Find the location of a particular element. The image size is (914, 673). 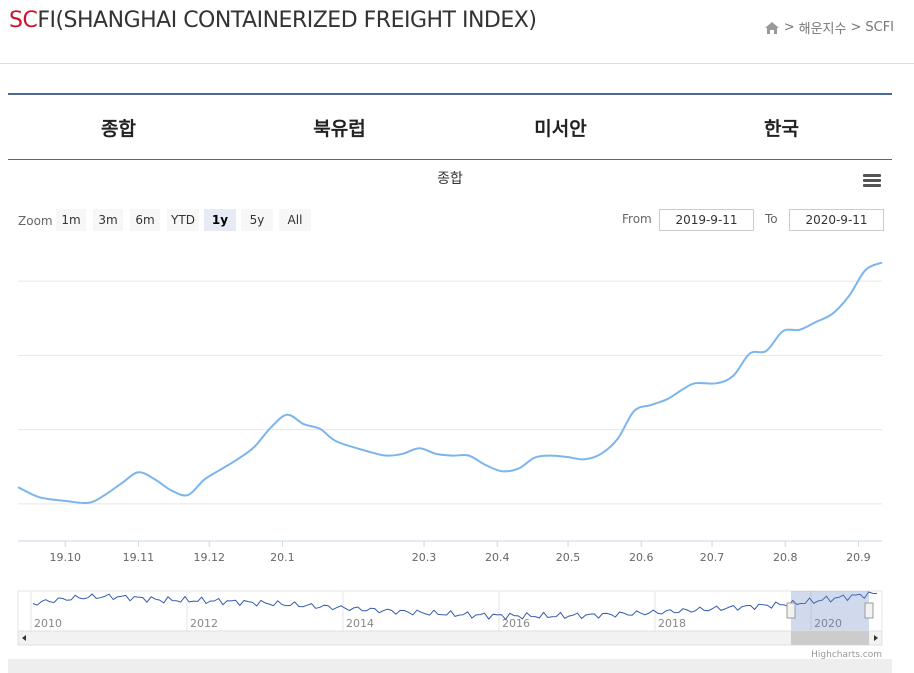

to-label: To is located at coordinates (771, 219).